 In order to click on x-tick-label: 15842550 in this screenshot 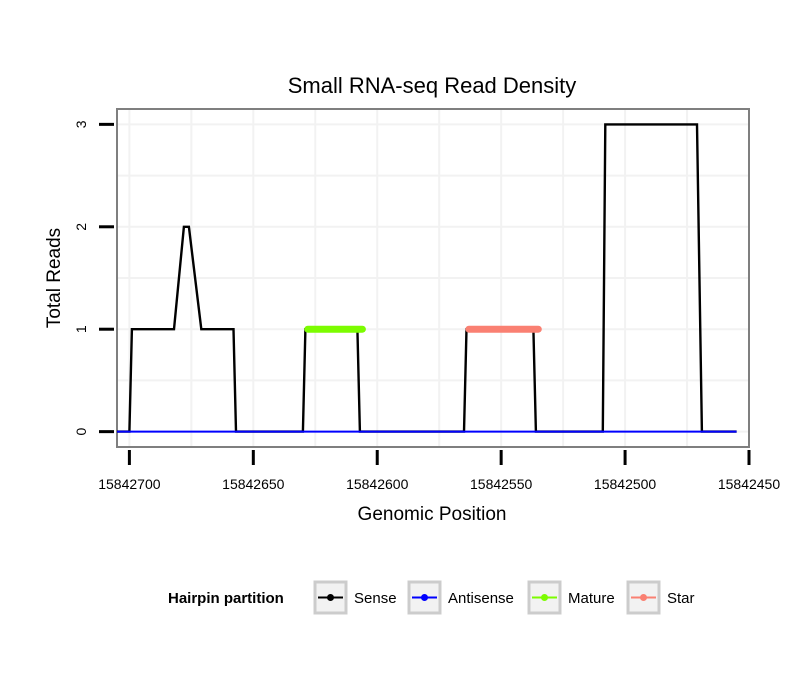, I will do `click(501, 484)`.